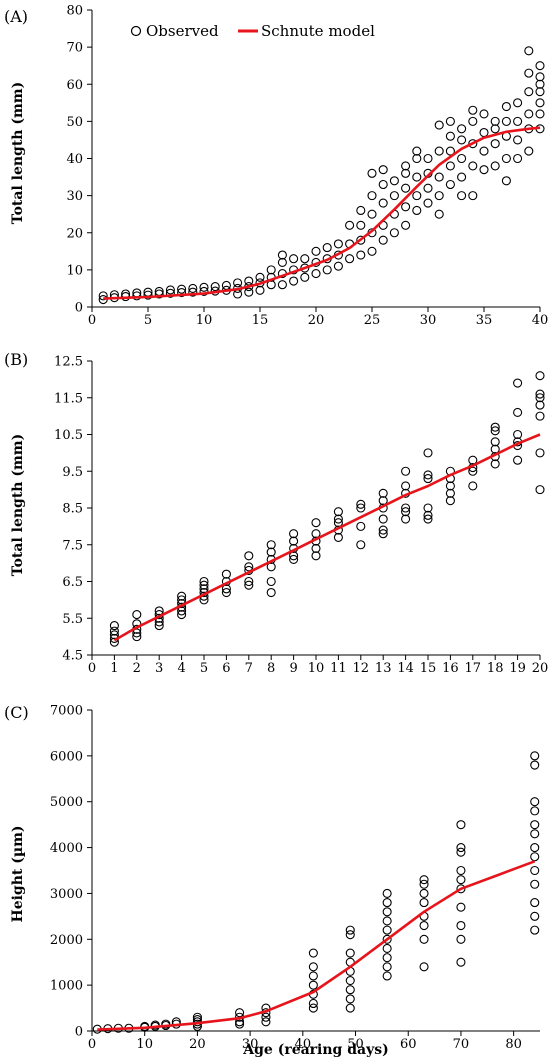 The image size is (550, 1064). I want to click on x-tick-label: 18, so click(495, 668).